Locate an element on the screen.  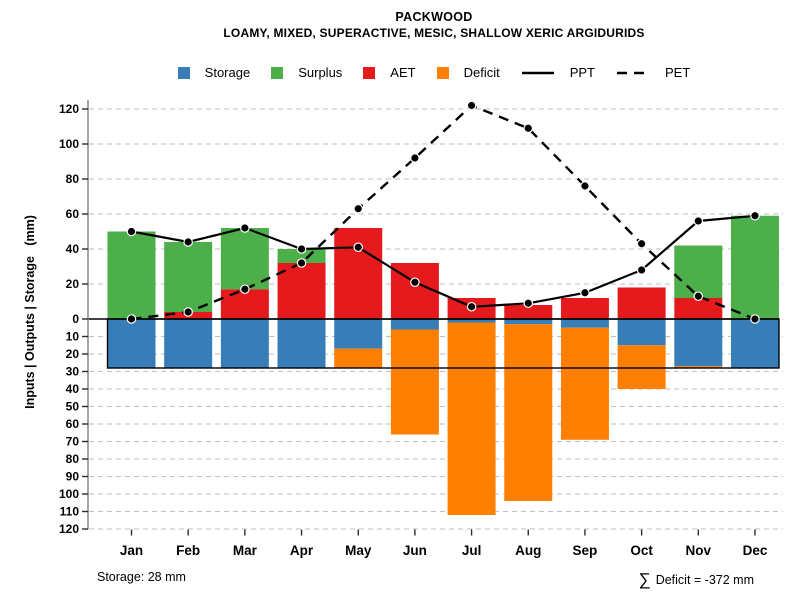
deficit-bar-oct is located at coordinates (641, 367).